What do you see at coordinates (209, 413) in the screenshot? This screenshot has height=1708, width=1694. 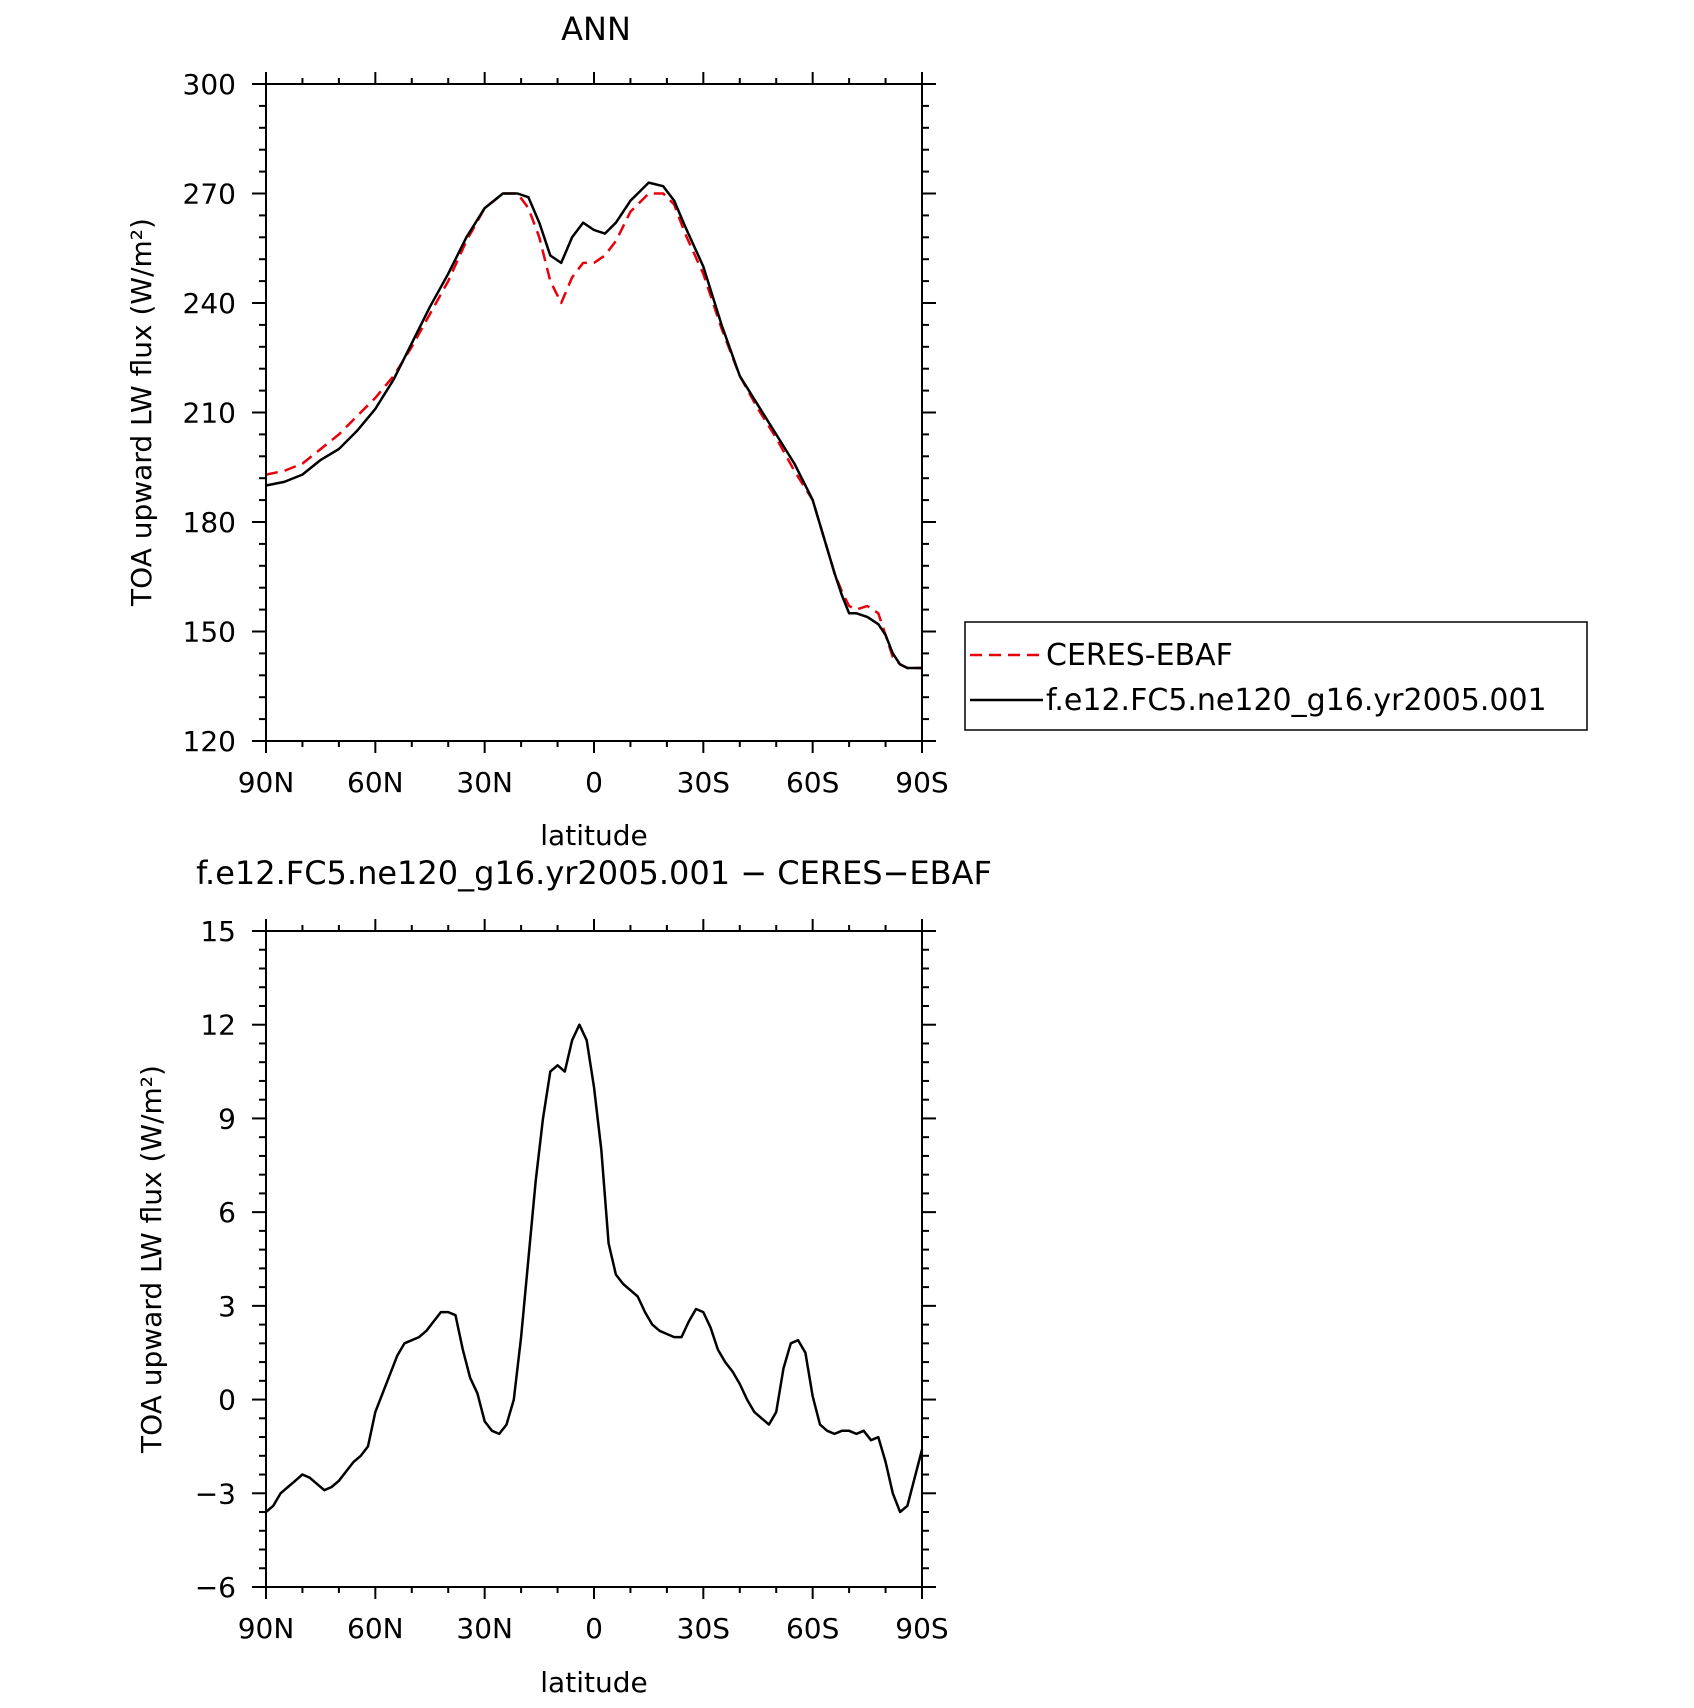 I see `top-chart-y-tick-label: 210` at bounding box center [209, 413].